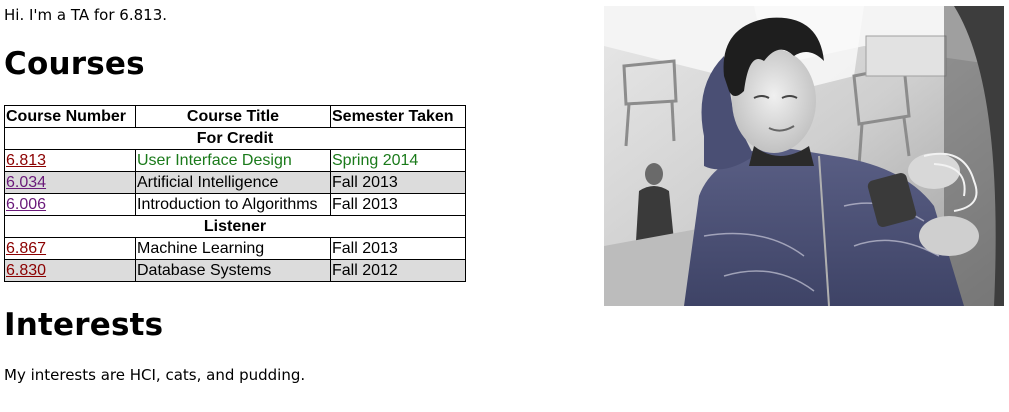  I want to click on table-row: 6.830 Database Systems Fall 2012, so click(235, 270).